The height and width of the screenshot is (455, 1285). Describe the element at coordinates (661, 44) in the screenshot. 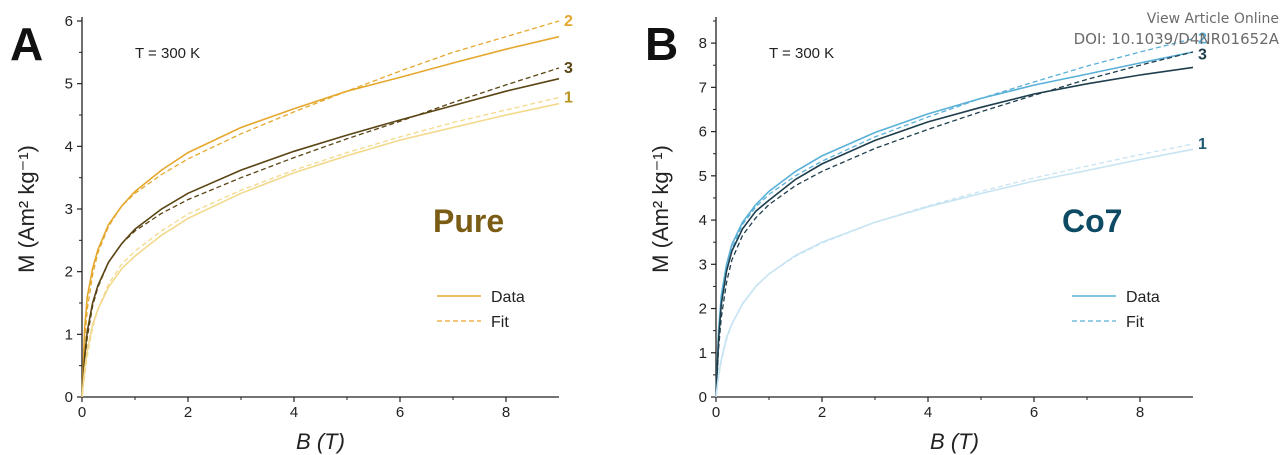

I see `panel-letter: B` at that location.